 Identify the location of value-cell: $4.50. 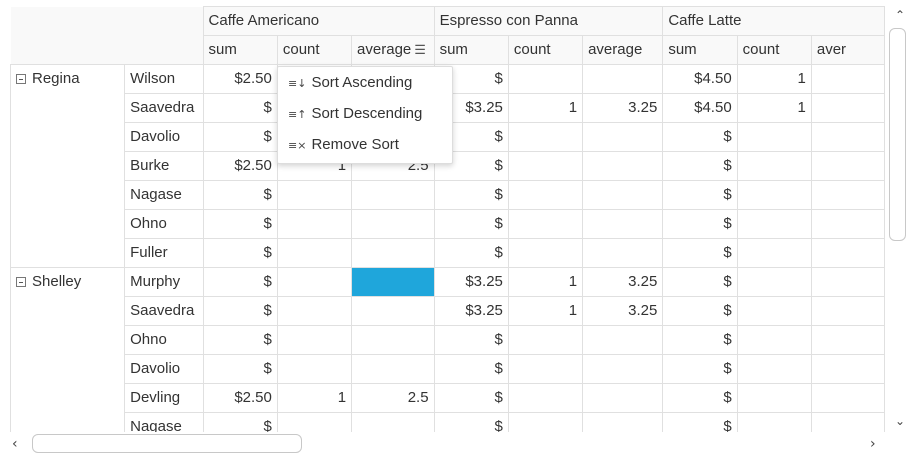
(700, 108).